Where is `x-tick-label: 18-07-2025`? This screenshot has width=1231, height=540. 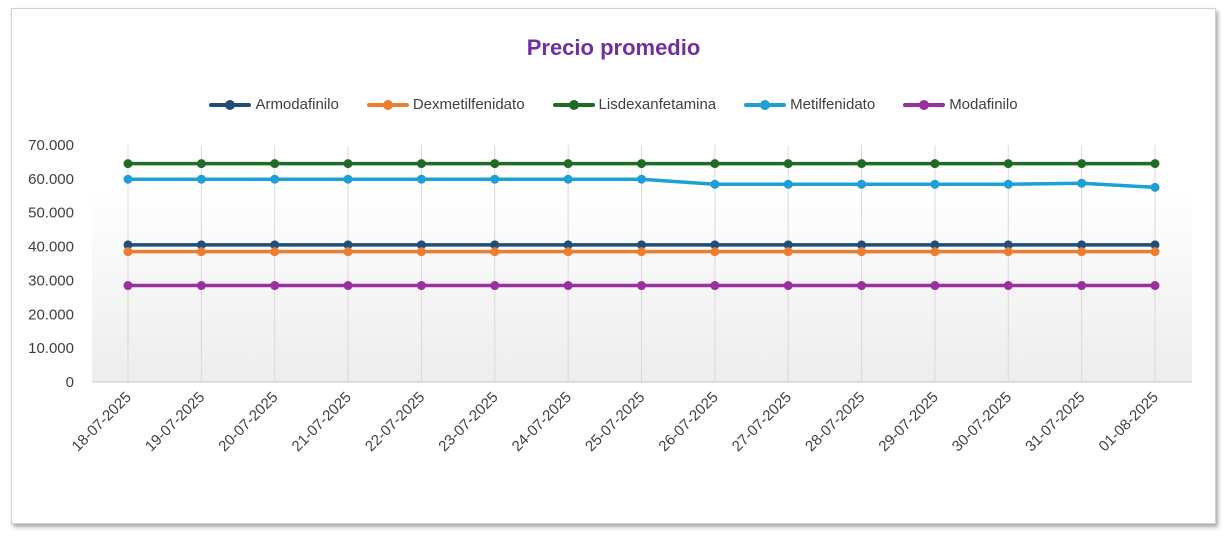
x-tick-label: 18-07-2025 is located at coordinates (102, 422).